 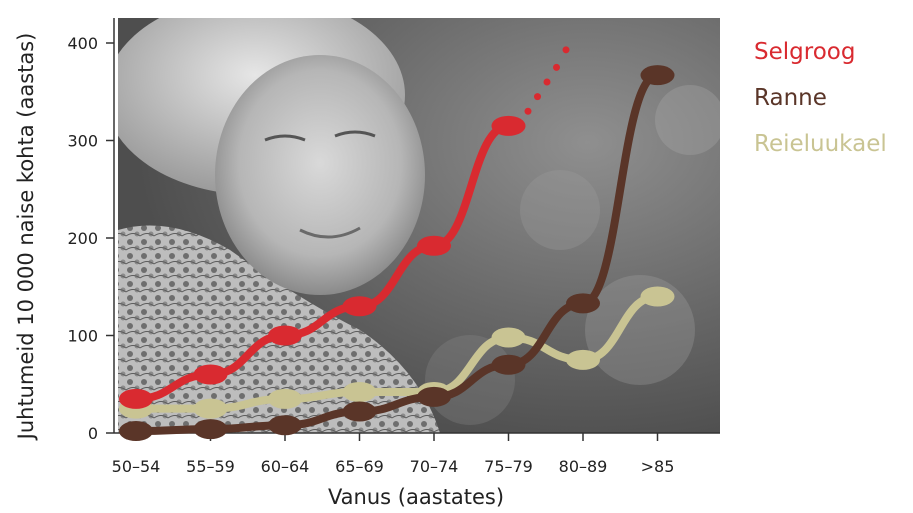 I want to click on y-tick-label-200: 200, so click(x=82, y=238).